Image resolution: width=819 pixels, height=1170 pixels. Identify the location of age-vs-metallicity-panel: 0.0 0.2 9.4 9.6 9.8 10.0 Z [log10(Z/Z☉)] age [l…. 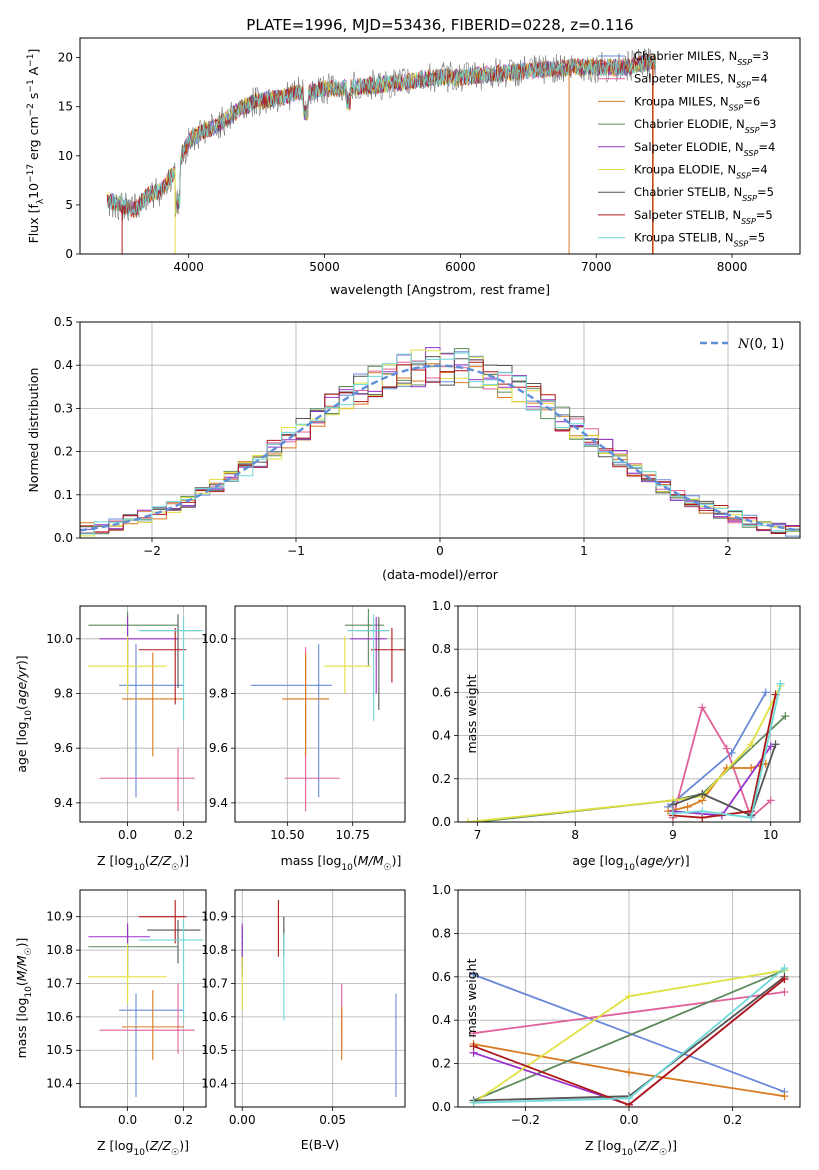
(110, 739).